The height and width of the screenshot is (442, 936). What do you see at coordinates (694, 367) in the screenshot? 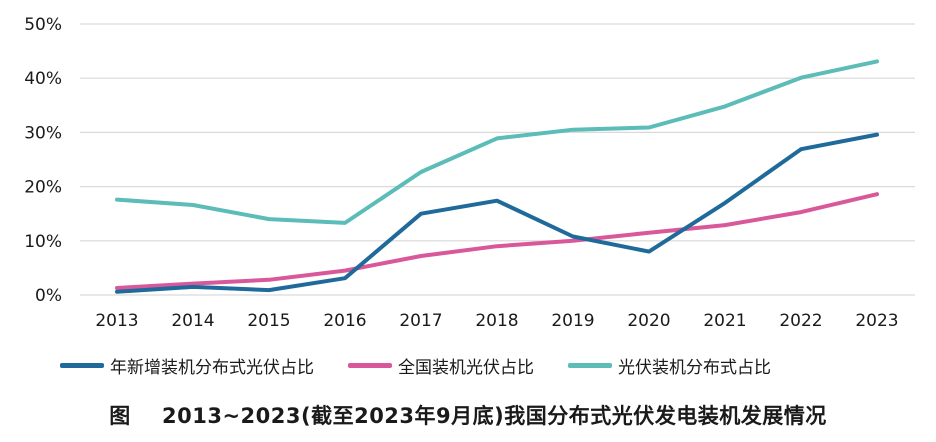
I see `legend-label: 光伏装机分布式占比` at bounding box center [694, 367].